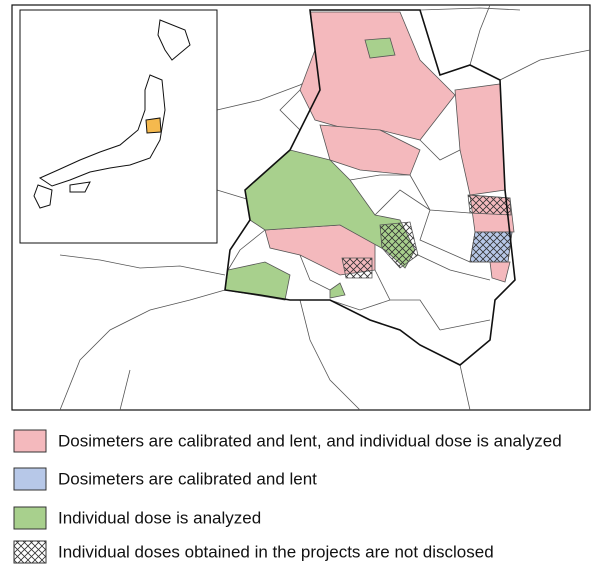 The width and height of the screenshot is (600, 574). Describe the element at coordinates (187, 478) in the screenshot. I see `legend-label: Dosimeters are calibrated and lent` at that location.